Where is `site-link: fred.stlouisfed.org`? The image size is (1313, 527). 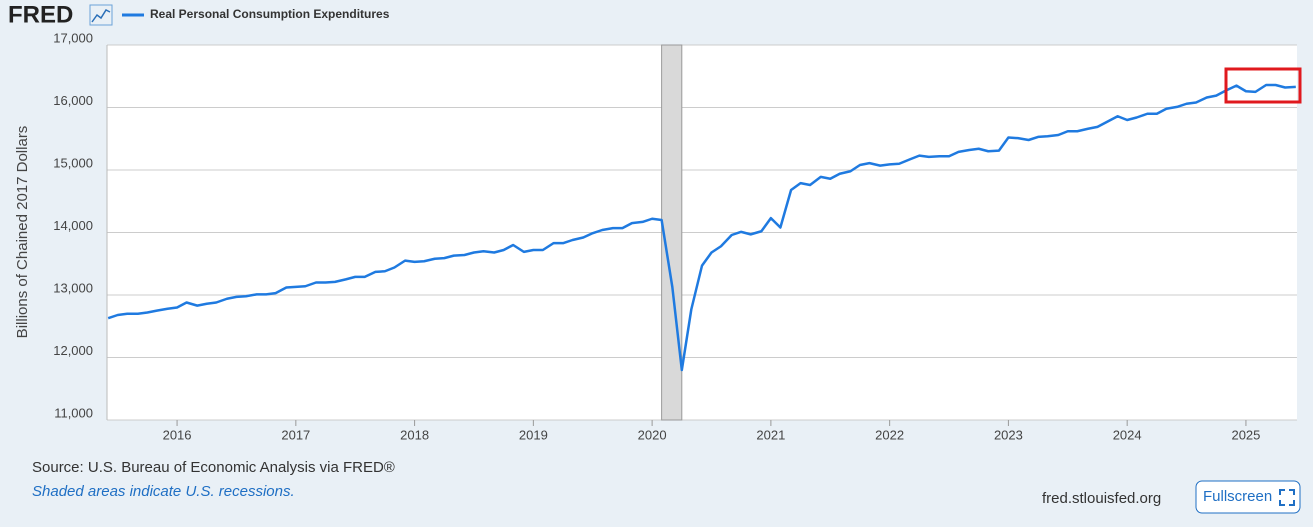
site-link: fred.stlouisfed.org is located at coordinates (1101, 498).